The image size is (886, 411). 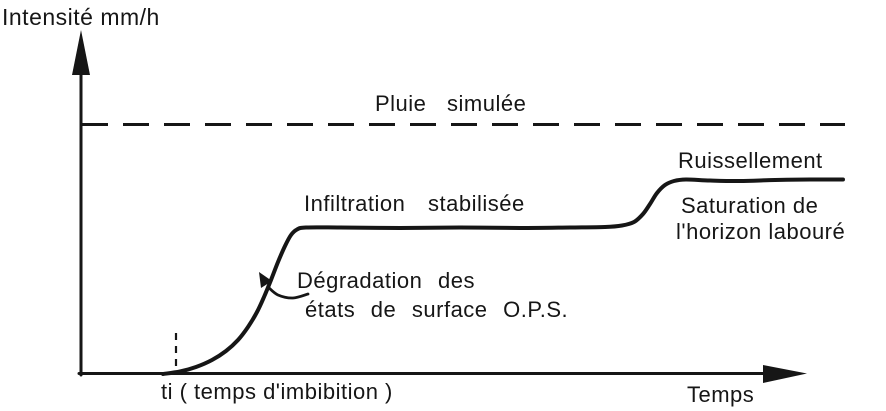 What do you see at coordinates (437, 309) in the screenshot?
I see `degradation-annotation-line2: états de surface O.P.S.` at bounding box center [437, 309].